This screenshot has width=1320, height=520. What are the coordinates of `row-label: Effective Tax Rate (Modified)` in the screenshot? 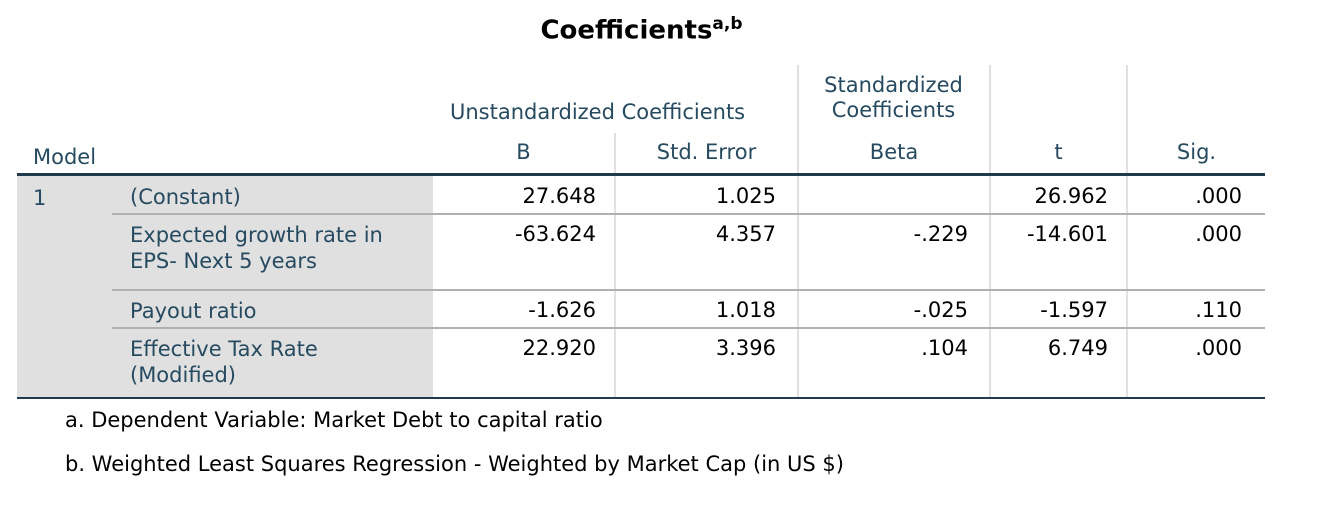 It's located at (224, 362).